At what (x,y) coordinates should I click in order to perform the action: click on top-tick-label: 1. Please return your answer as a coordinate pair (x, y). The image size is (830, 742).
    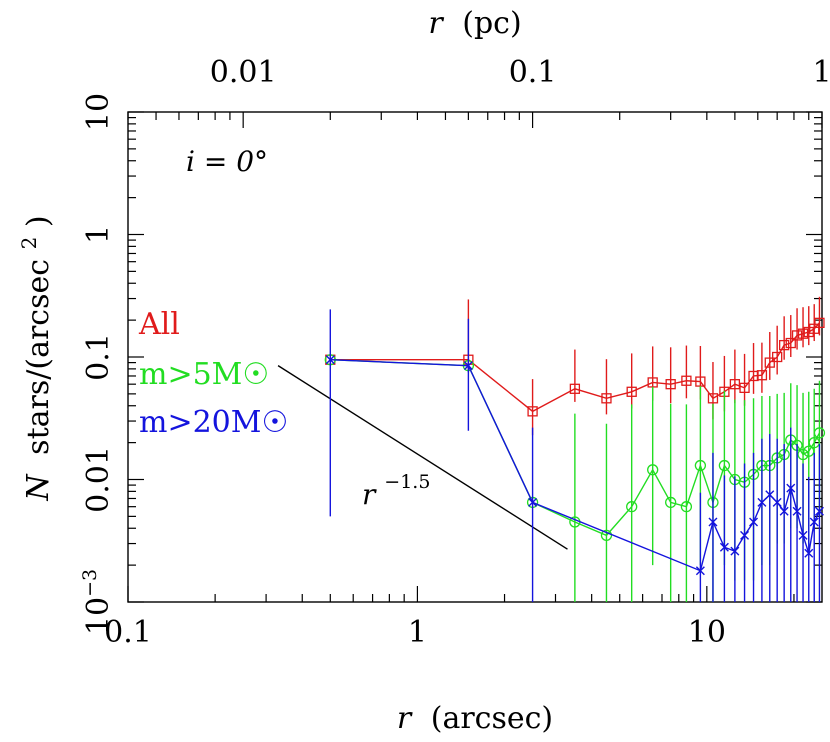
    Looking at the image, I should click on (821, 72).